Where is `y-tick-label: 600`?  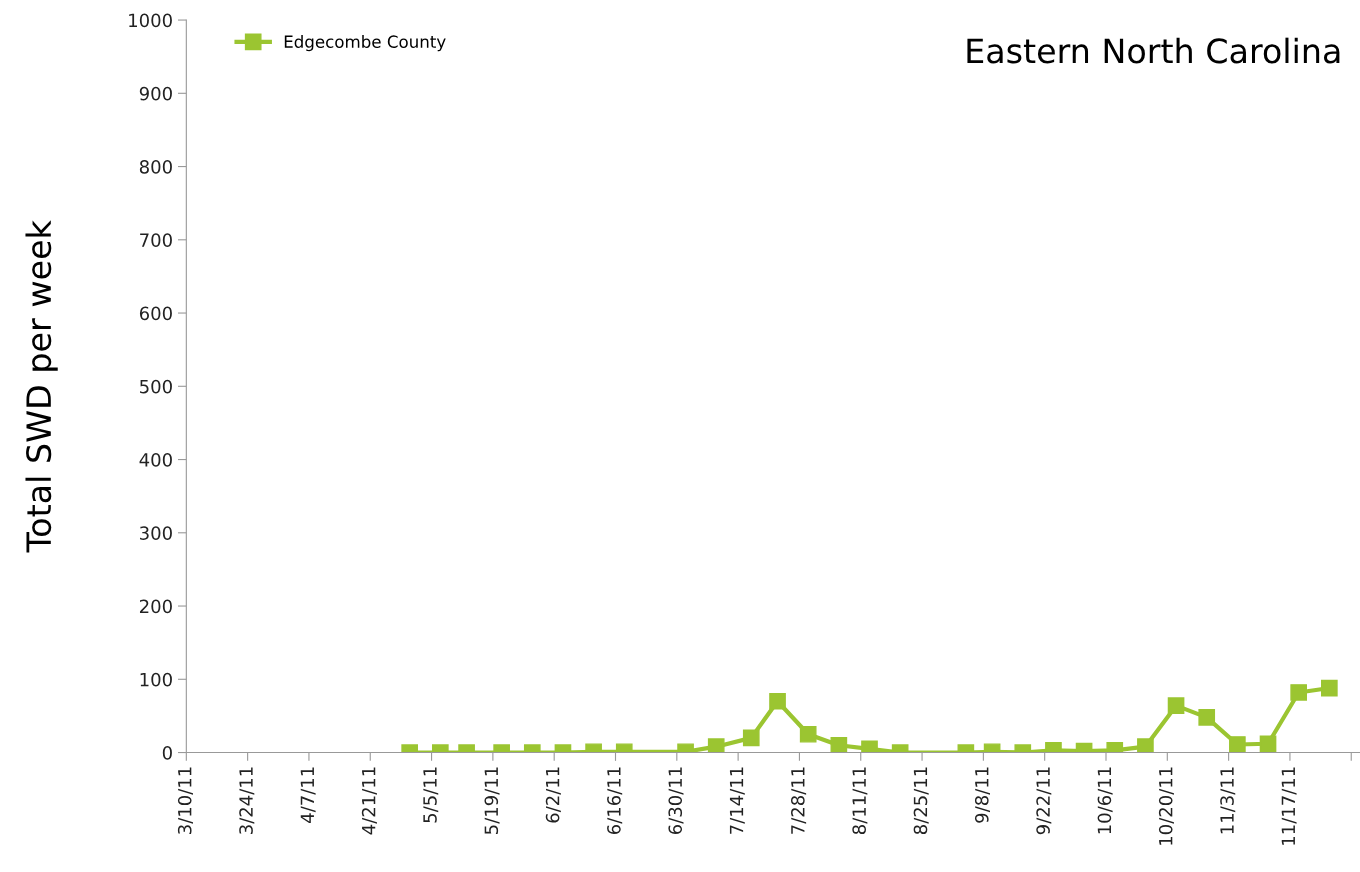 y-tick-label: 600 is located at coordinates (155, 313).